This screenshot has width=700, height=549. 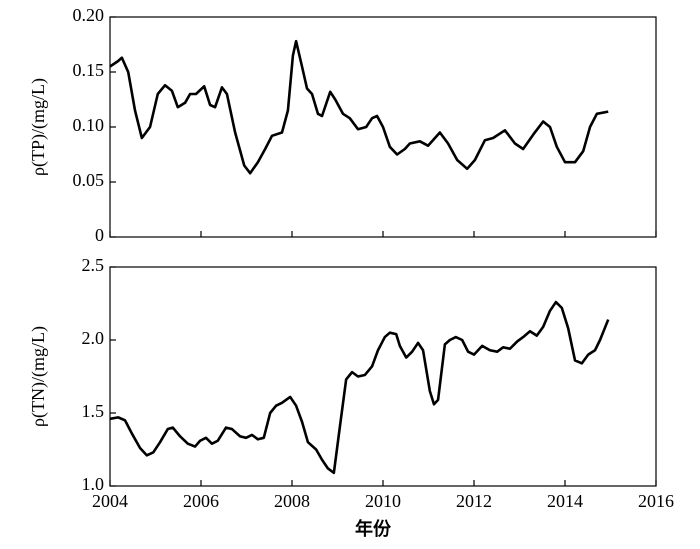 I want to click on x-tick-label: 2010, so click(x=383, y=501).